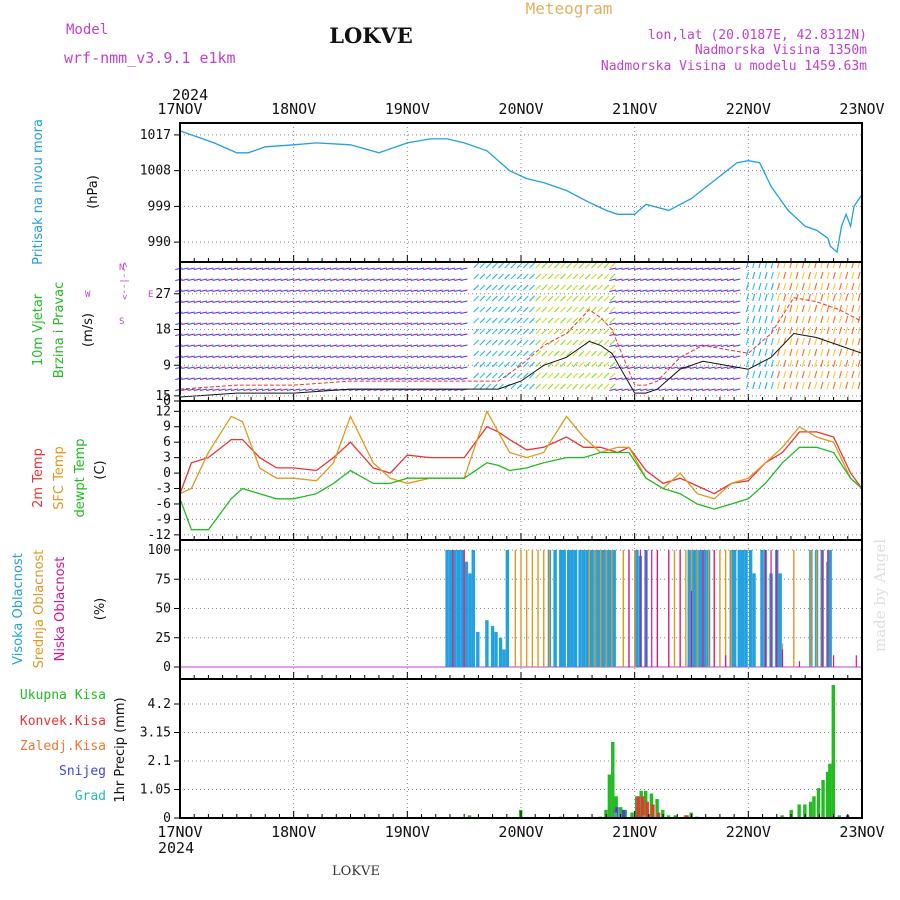  I want to click on altitude-info: Nadmorska Visina 1350m, so click(781, 50).